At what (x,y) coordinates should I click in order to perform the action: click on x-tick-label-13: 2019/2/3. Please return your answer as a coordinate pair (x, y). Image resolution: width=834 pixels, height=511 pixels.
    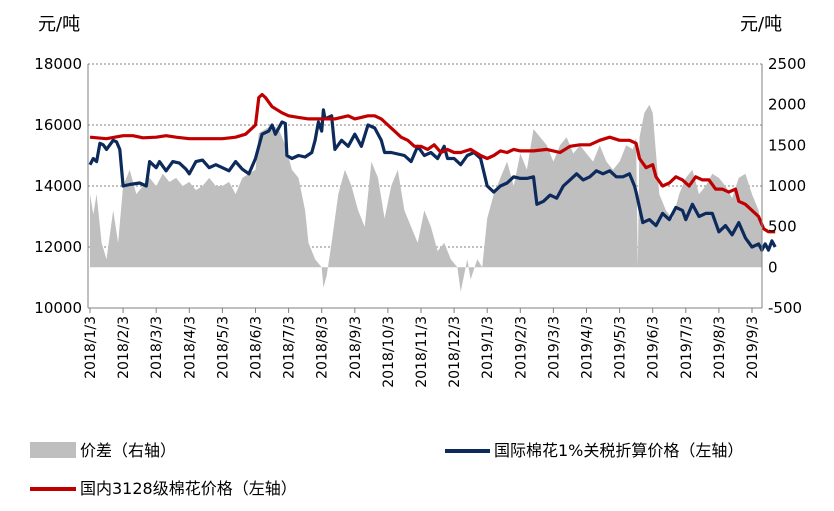
    Looking at the image, I should click on (521, 347).